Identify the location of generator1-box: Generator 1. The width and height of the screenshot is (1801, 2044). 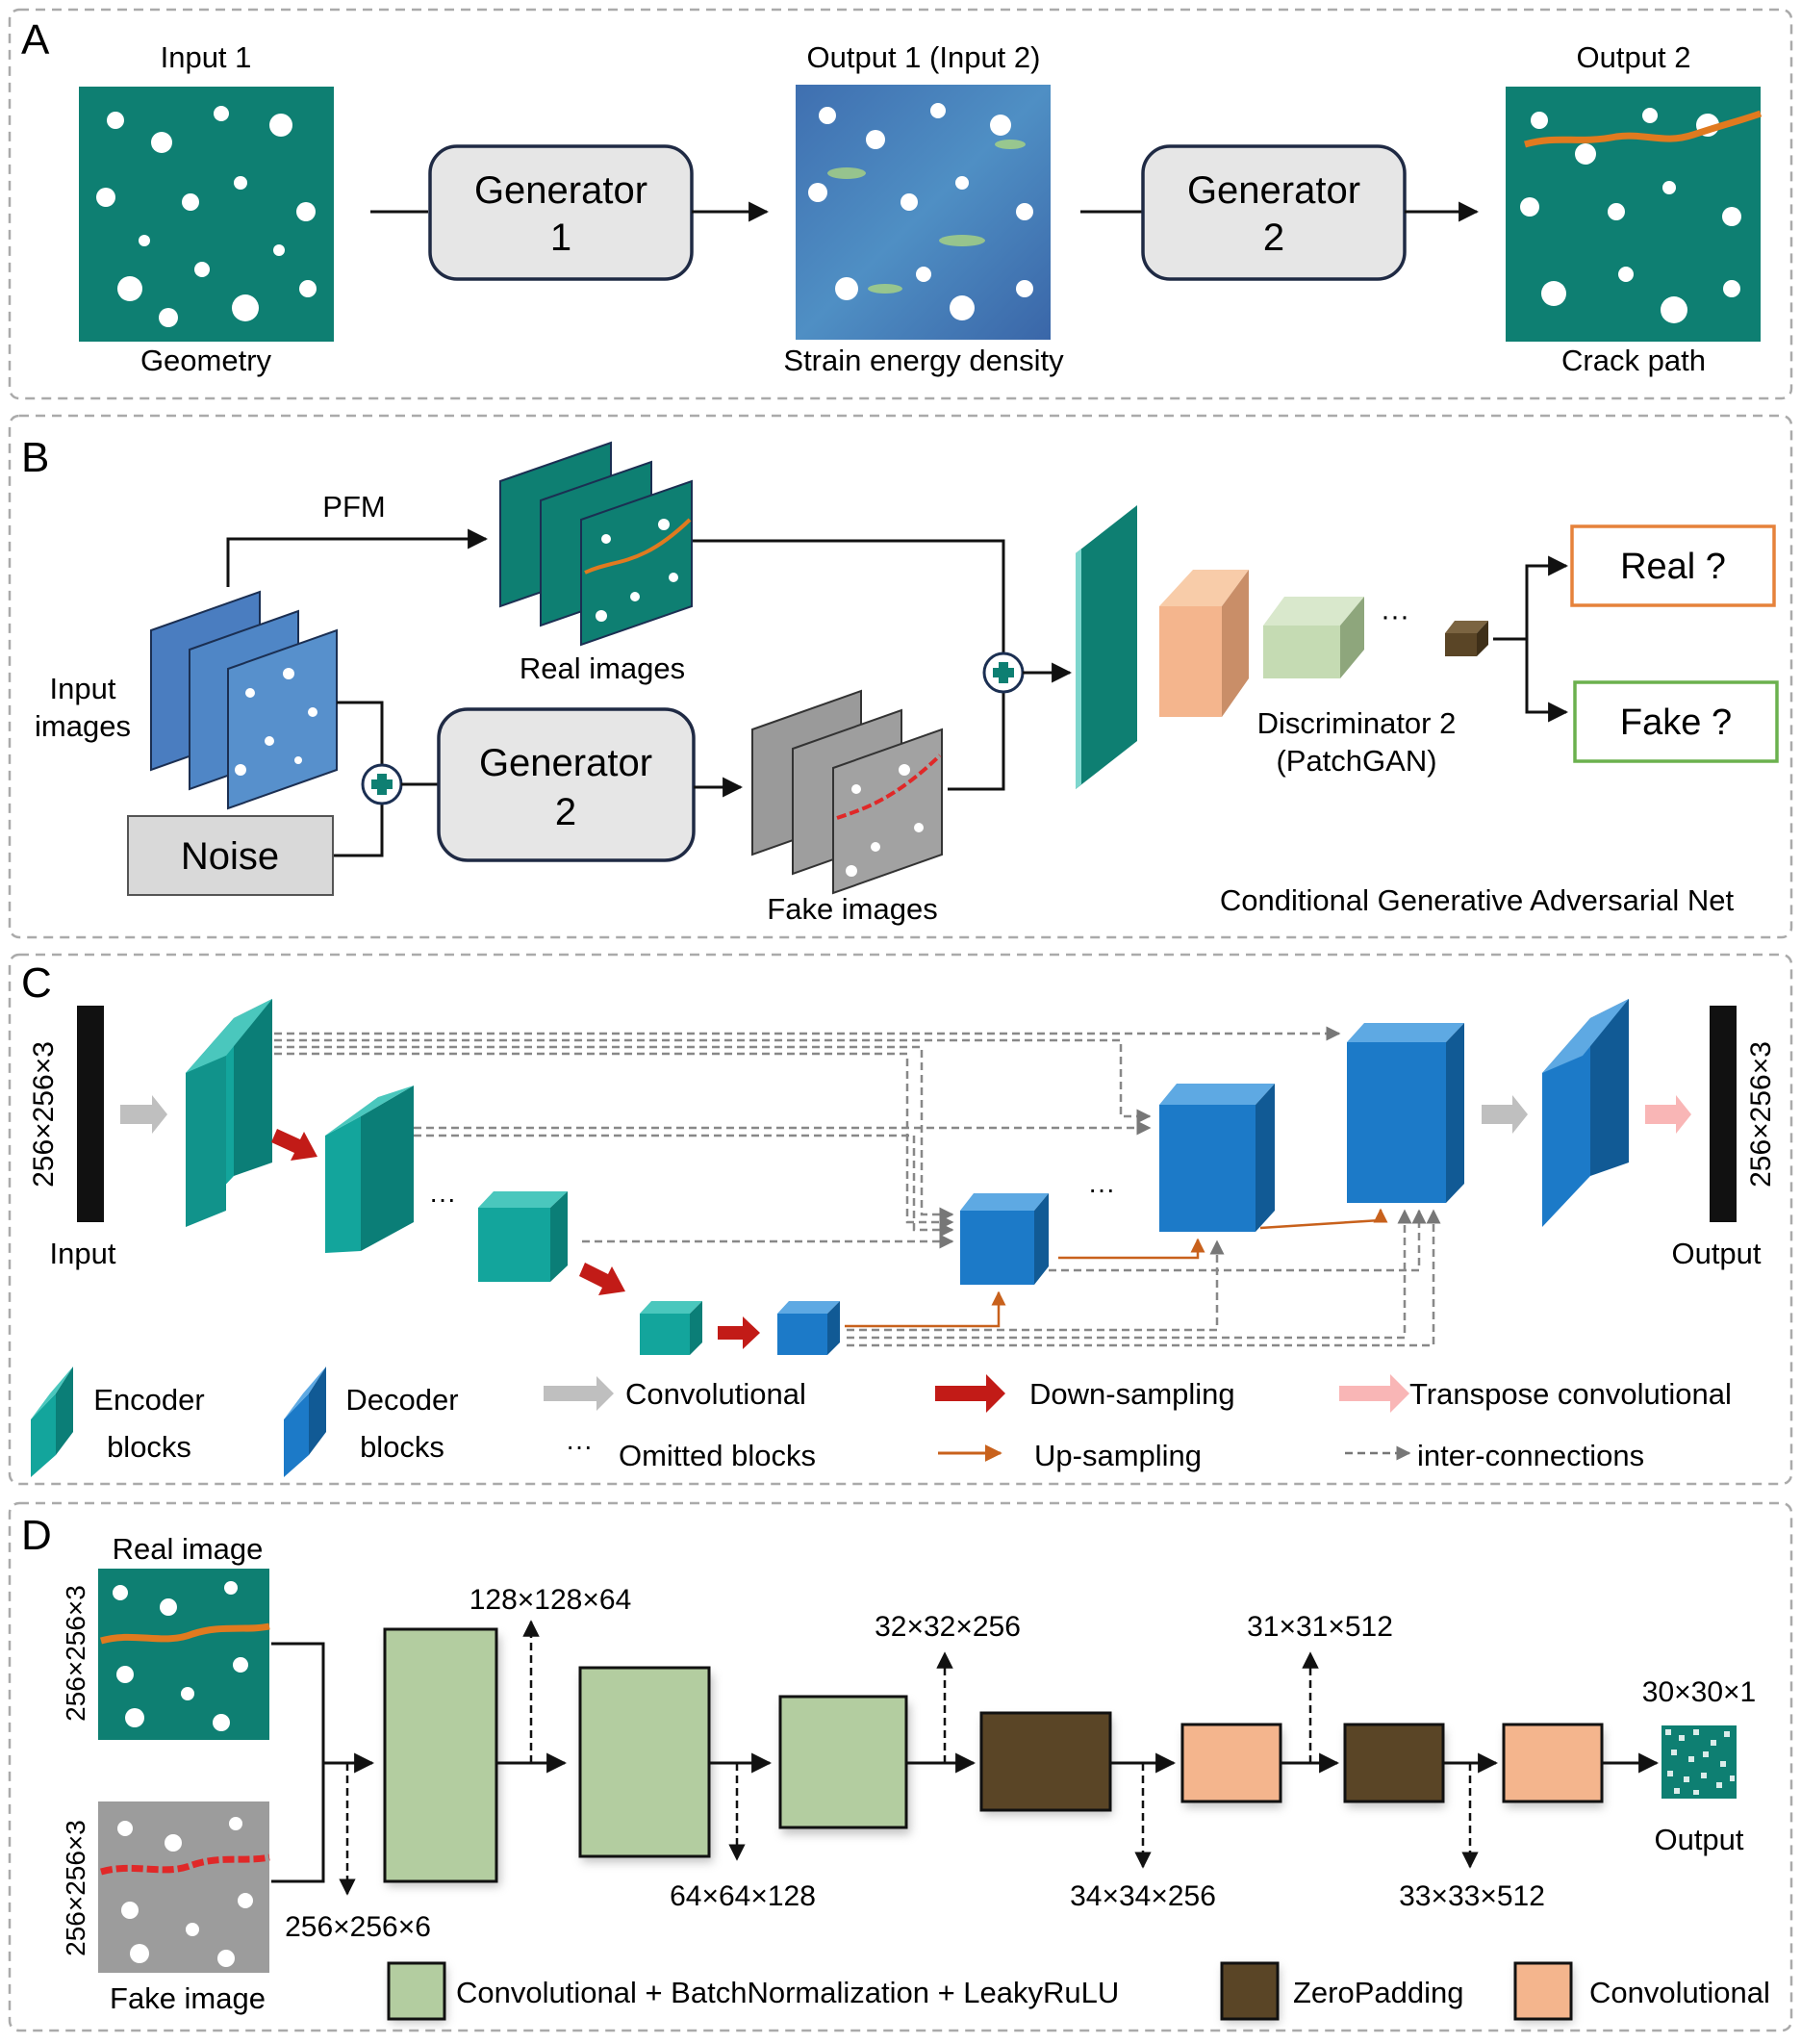
(561, 212).